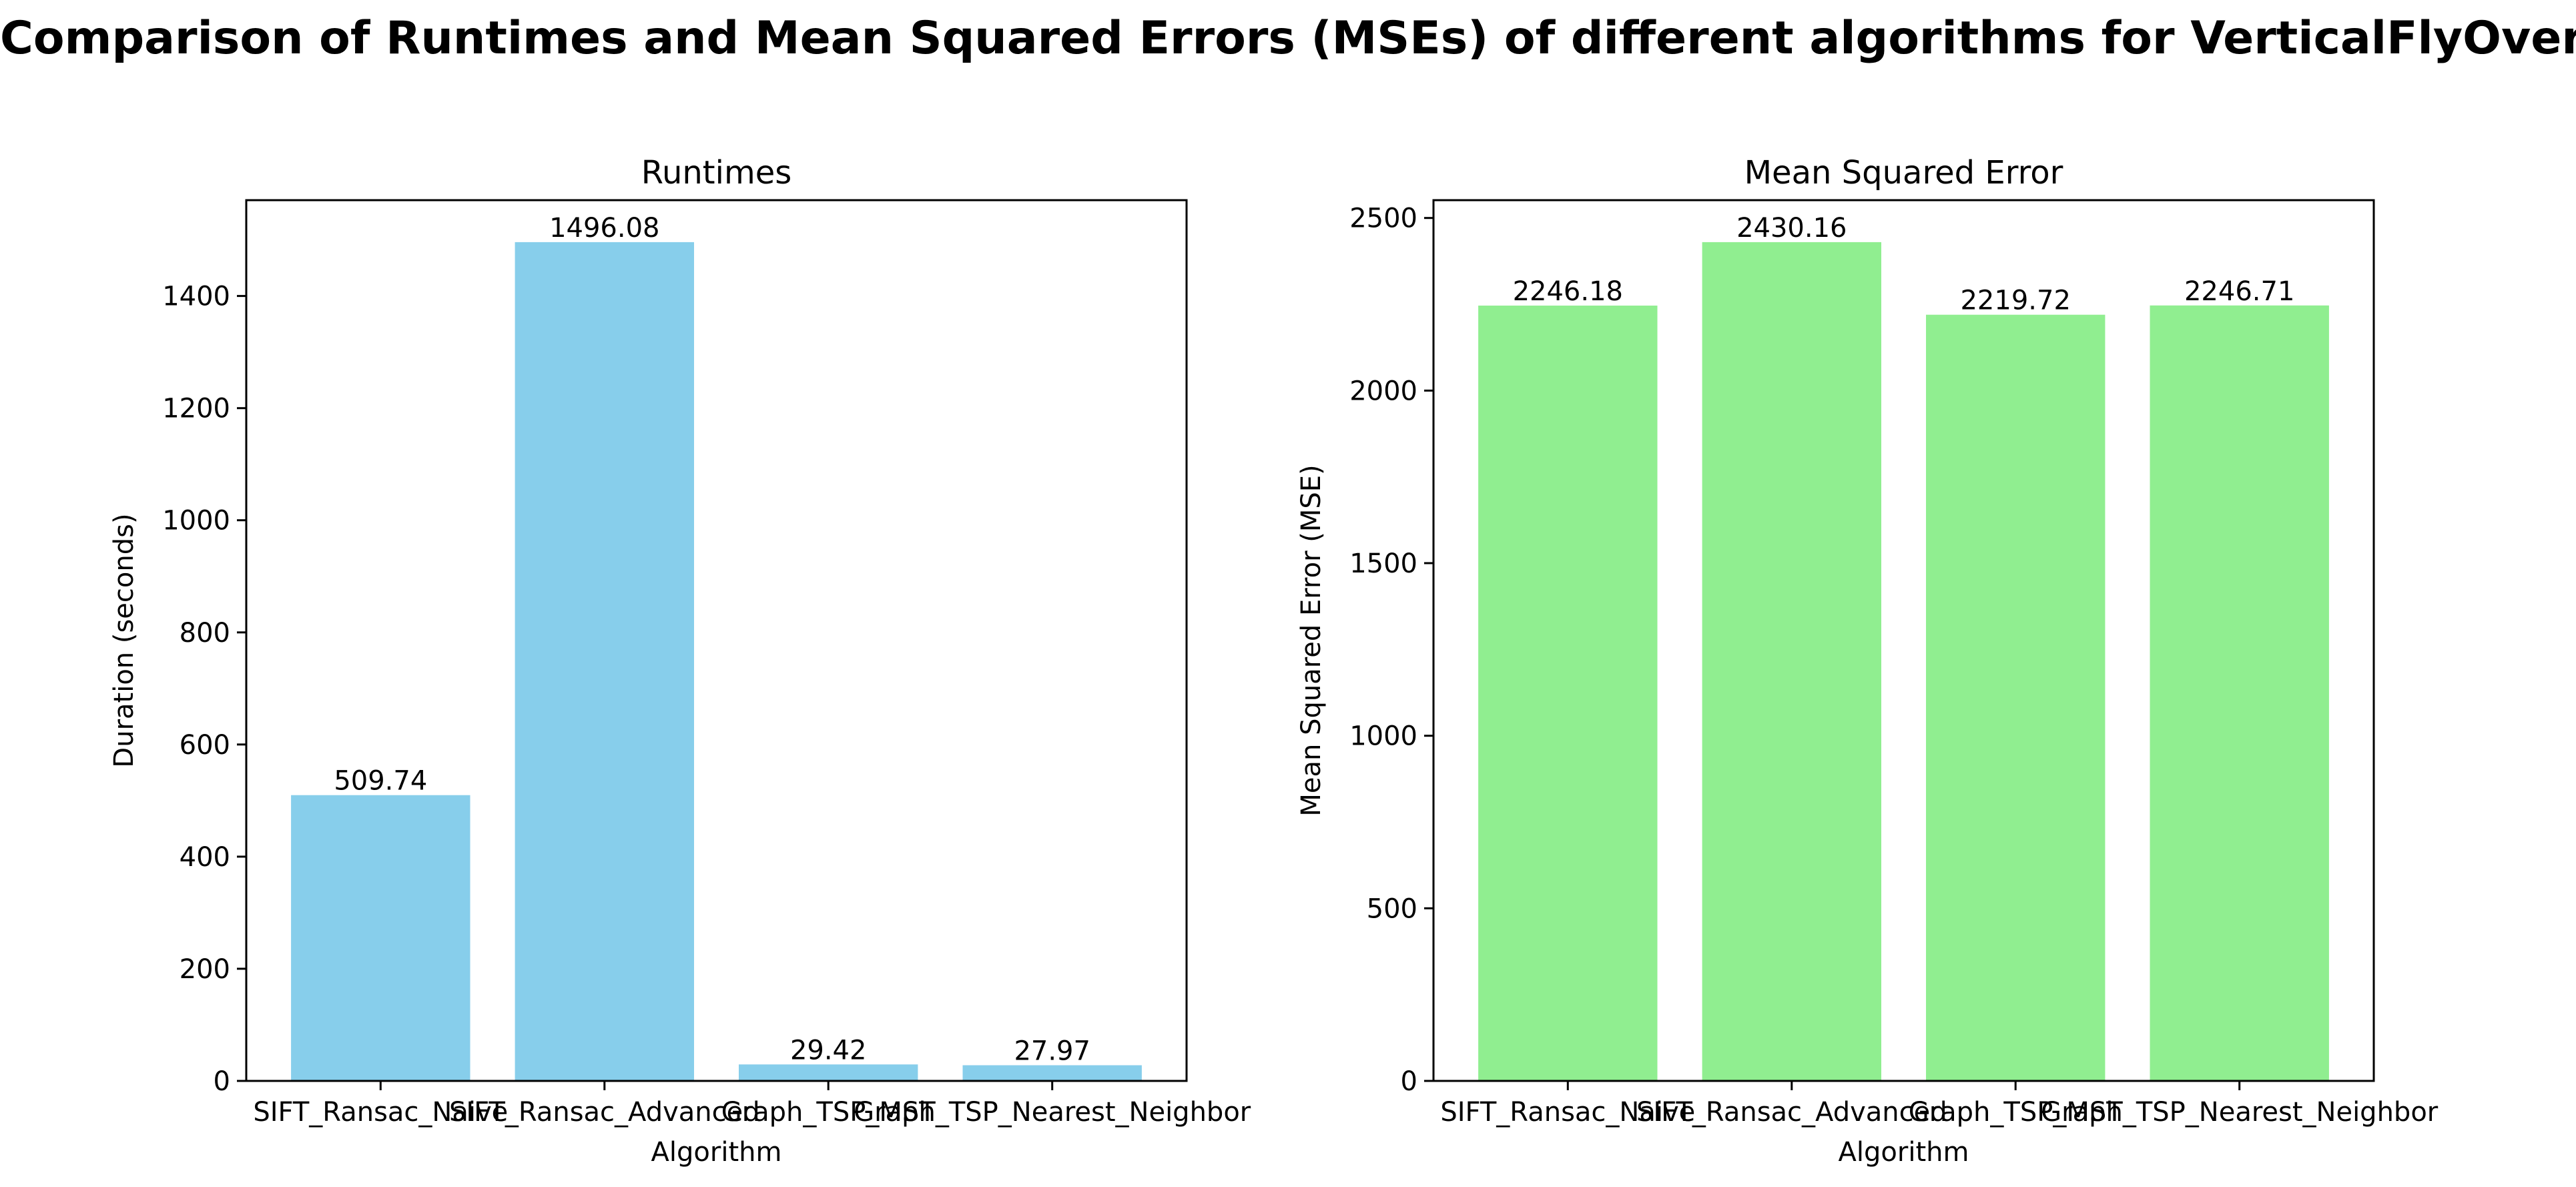 This screenshot has width=2576, height=1187. Describe the element at coordinates (1904, 1152) in the screenshot. I see `mse-xlabel: Algorithm` at that location.